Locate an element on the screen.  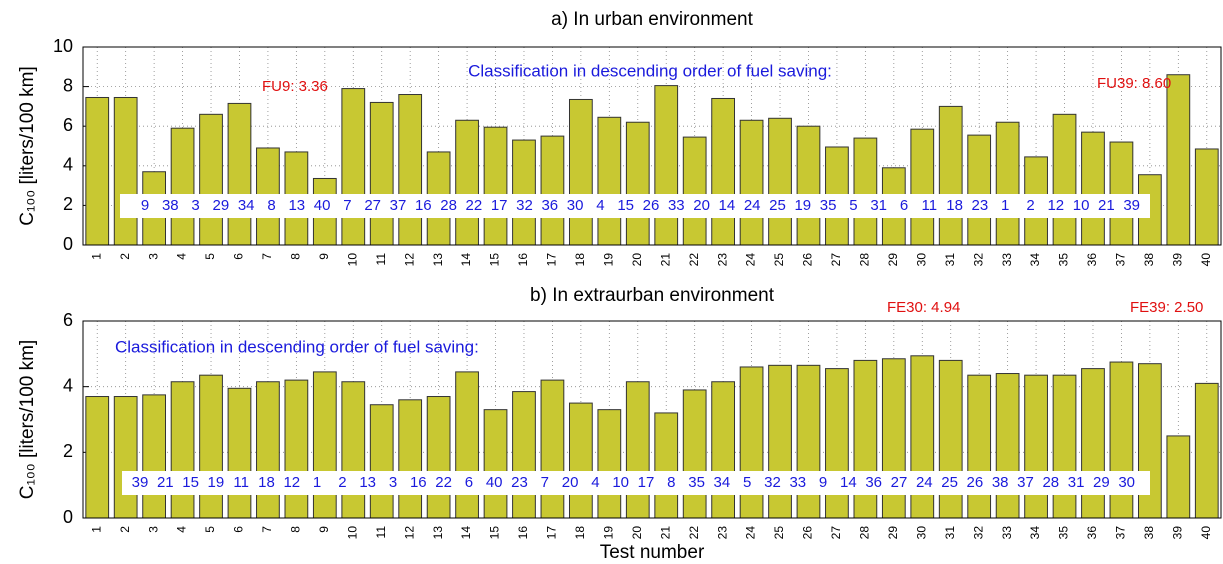
x-tick-label: 19 is located at coordinates (608, 260).